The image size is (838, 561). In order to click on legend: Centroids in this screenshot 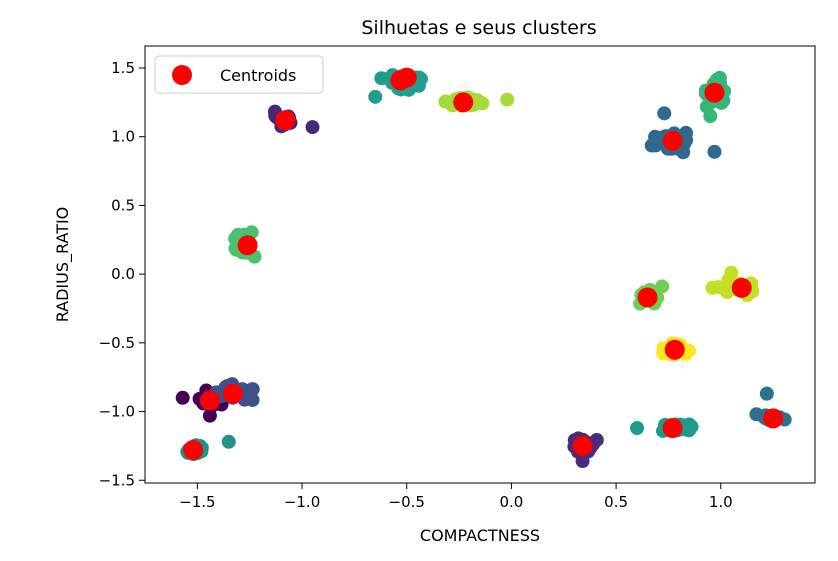, I will do `click(239, 74)`.